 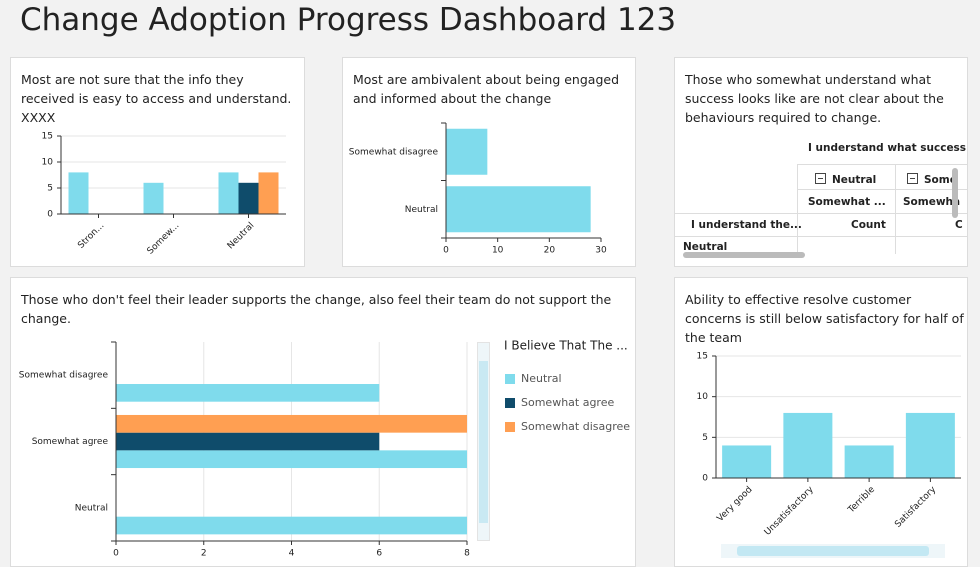 I want to click on row-label: Neutral, so click(x=705, y=247).